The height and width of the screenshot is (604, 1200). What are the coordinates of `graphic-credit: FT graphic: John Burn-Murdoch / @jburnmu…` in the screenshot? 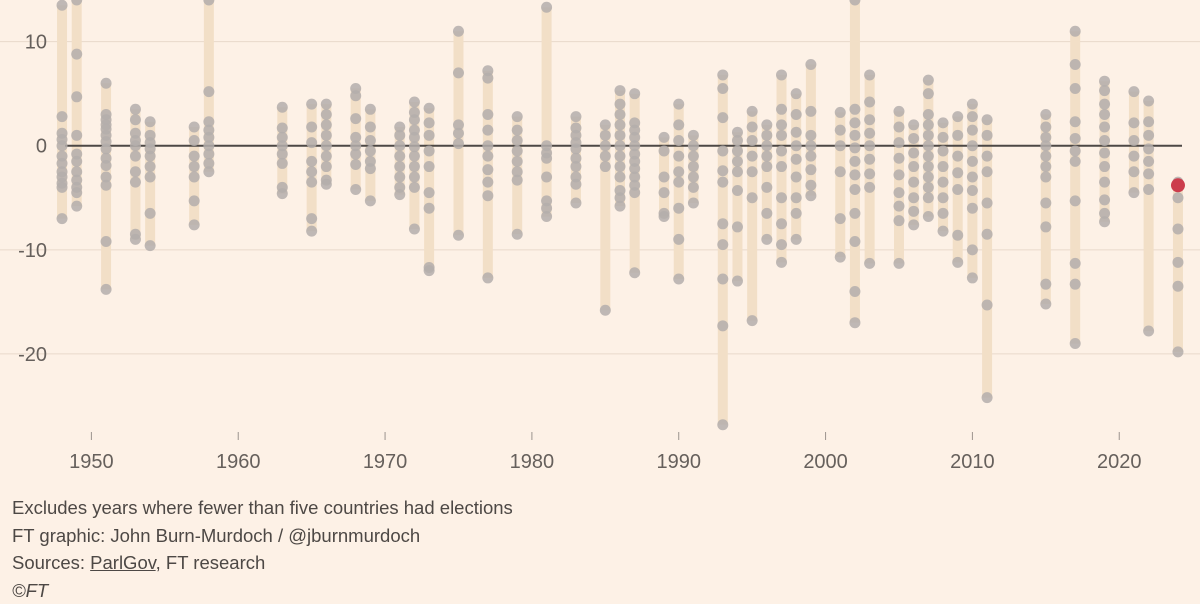 It's located at (262, 536).